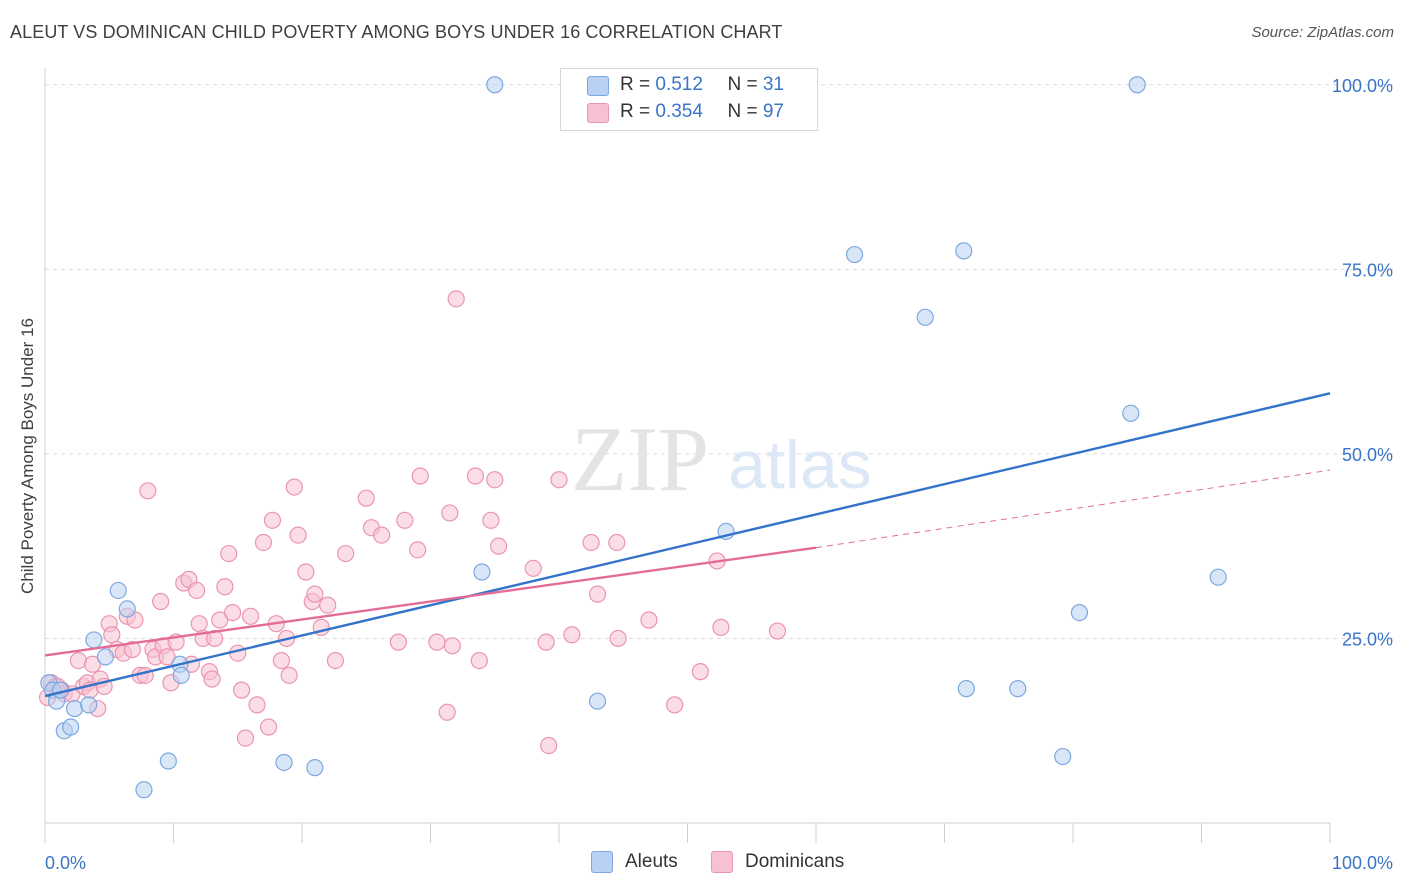  What do you see at coordinates (1362, 863) in the screenshot?
I see `x-tick-label: 100.0%` at bounding box center [1362, 863].